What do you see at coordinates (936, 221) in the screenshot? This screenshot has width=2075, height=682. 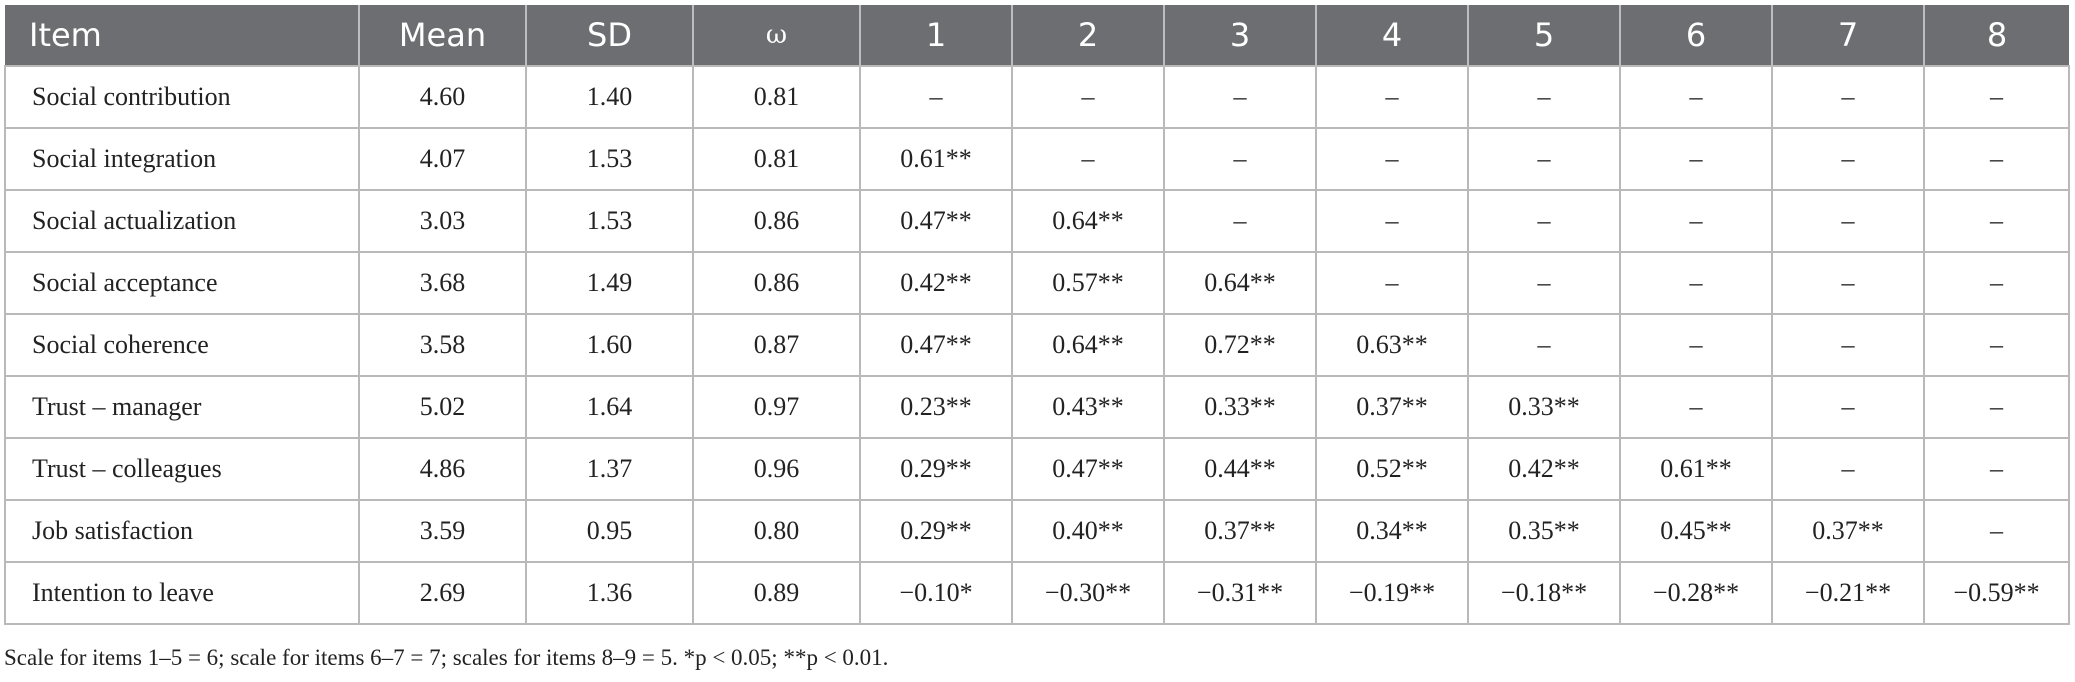 I see `table-cell: 0.47**` at bounding box center [936, 221].